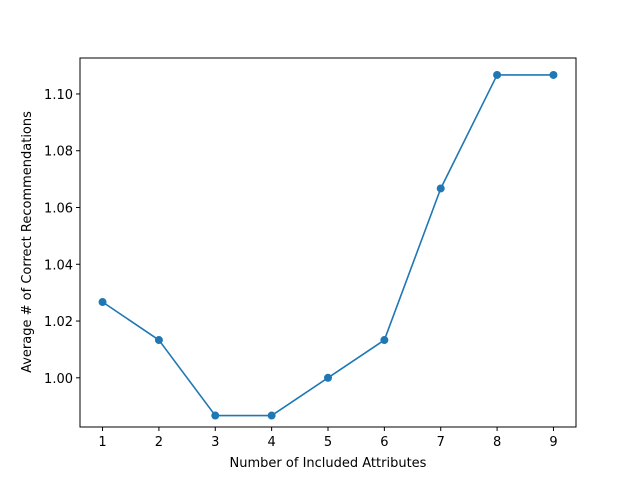  Describe the element at coordinates (58, 152) in the screenshot. I see `y-tick-label: 1.08` at that location.